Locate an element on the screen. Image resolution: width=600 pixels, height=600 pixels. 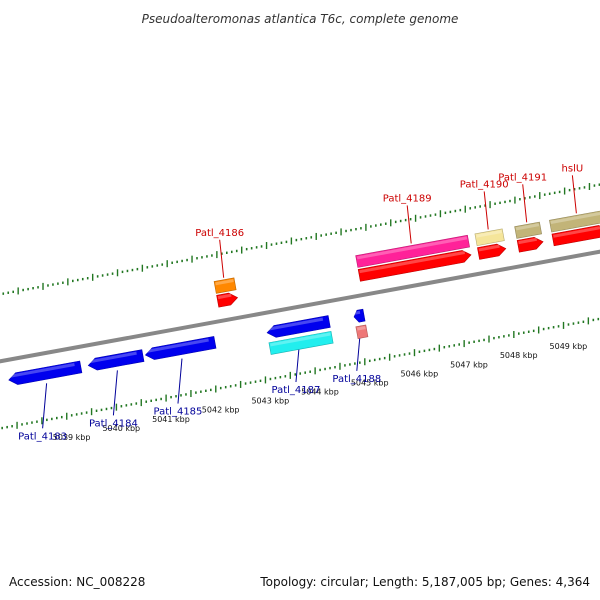
accession-text: Accession: NC_008228 is located at coordinates (77, 582).